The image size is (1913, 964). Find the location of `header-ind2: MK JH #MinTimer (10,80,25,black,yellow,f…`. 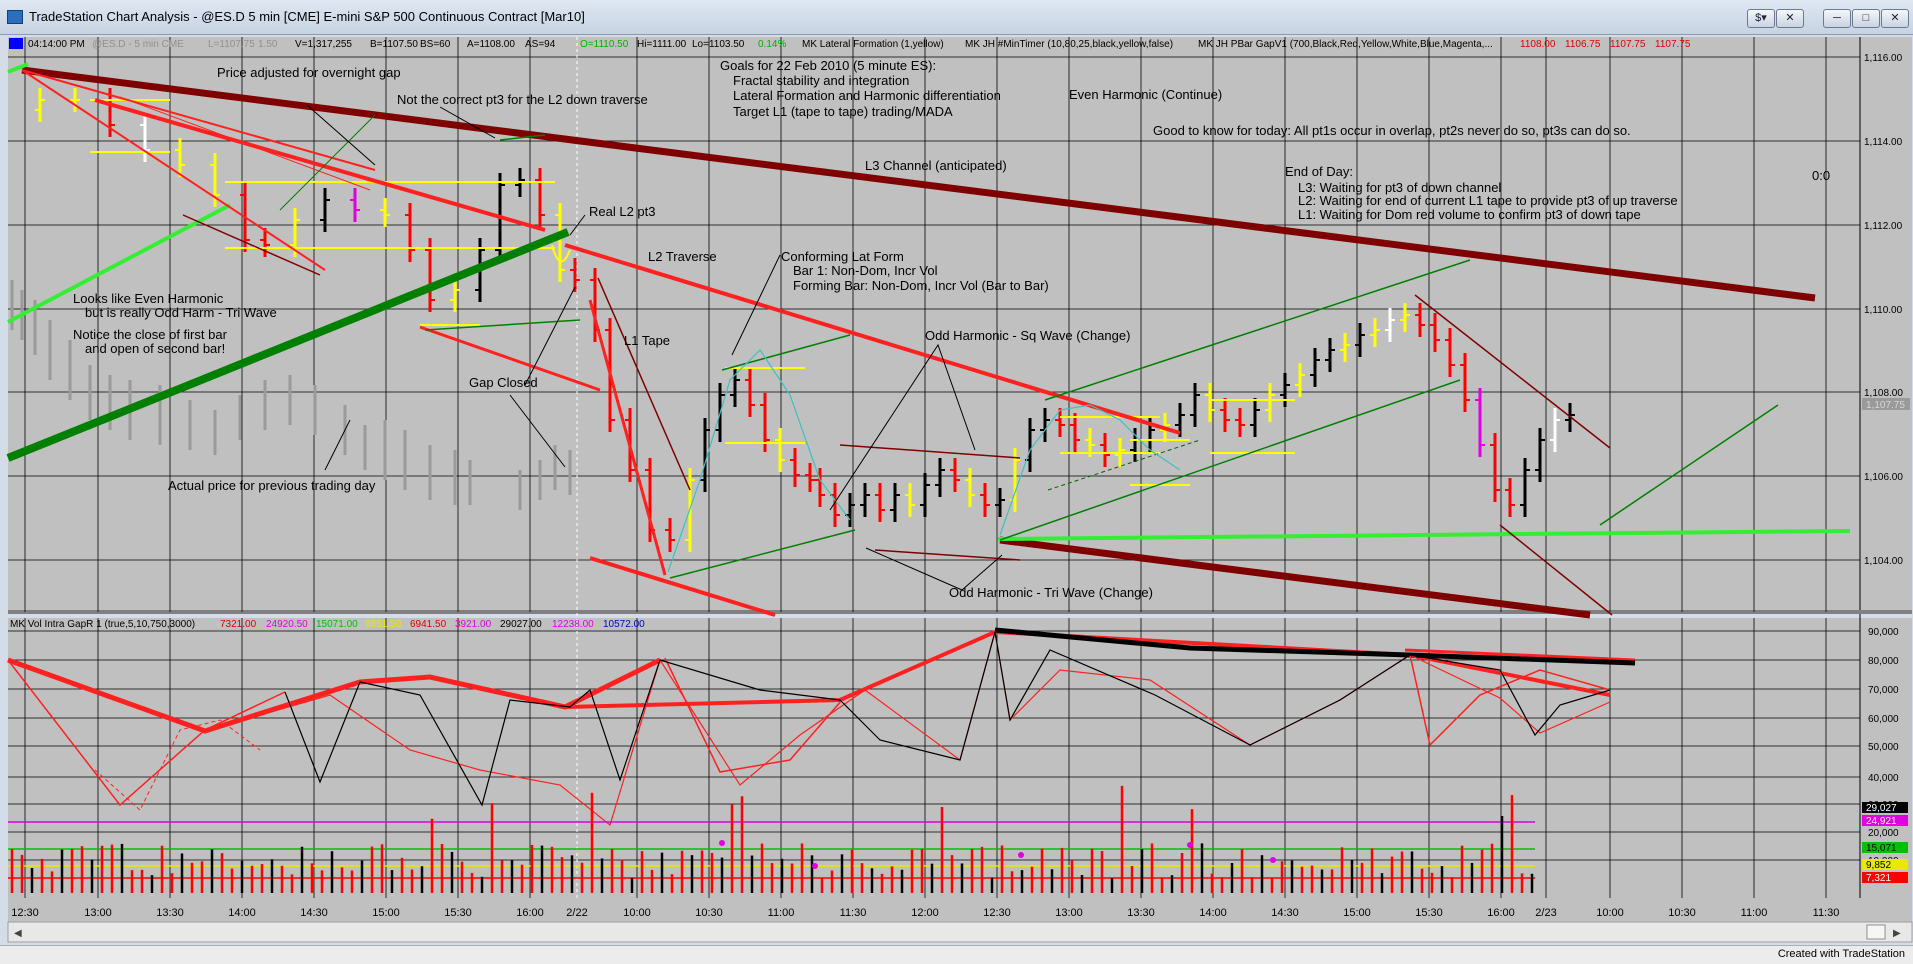

header-ind2: MK JH #MinTimer (10,80,25,black,yellow,f… is located at coordinates (1069, 44).